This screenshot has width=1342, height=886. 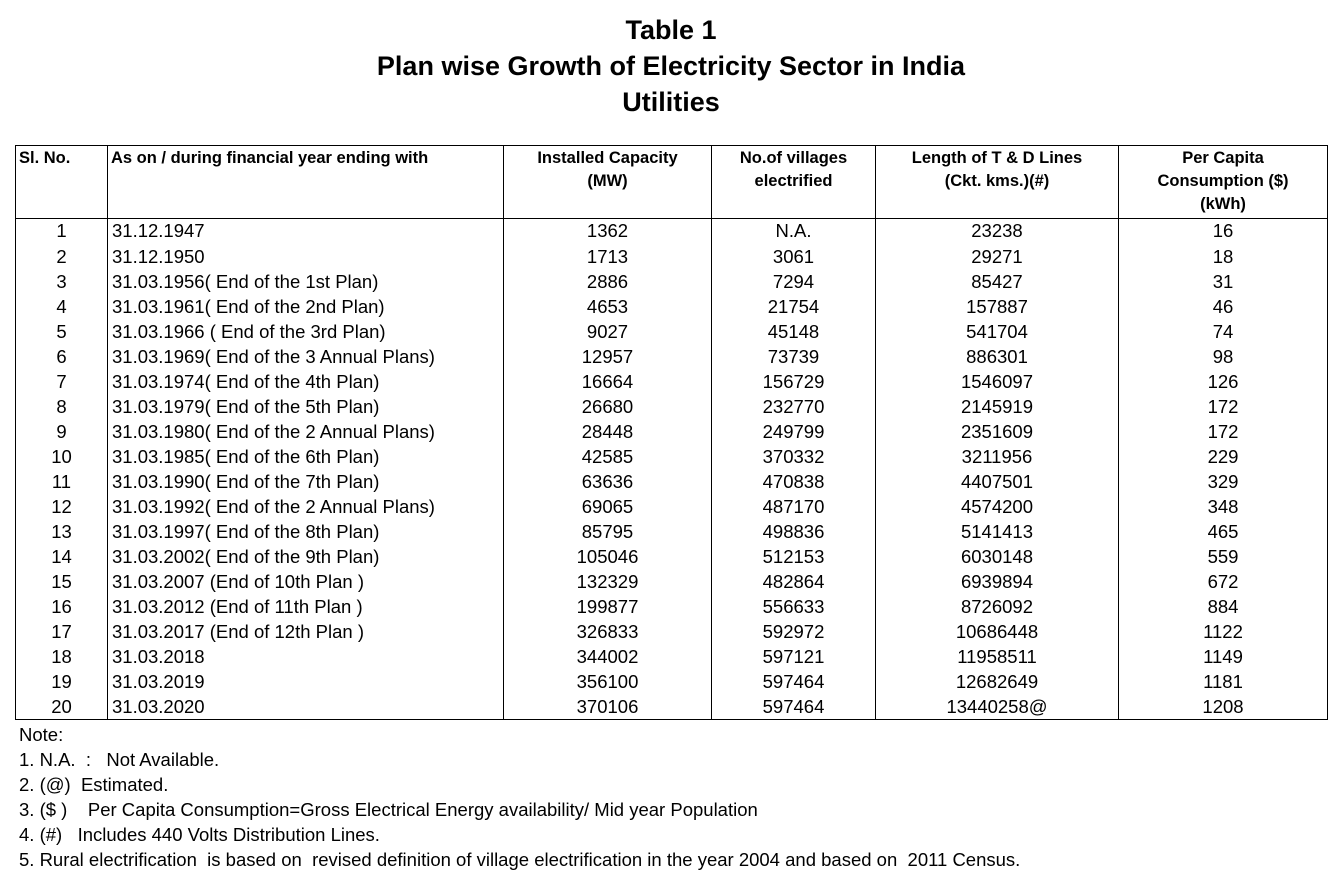 I want to click on cell-sl-no: 6, so click(x=61, y=356).